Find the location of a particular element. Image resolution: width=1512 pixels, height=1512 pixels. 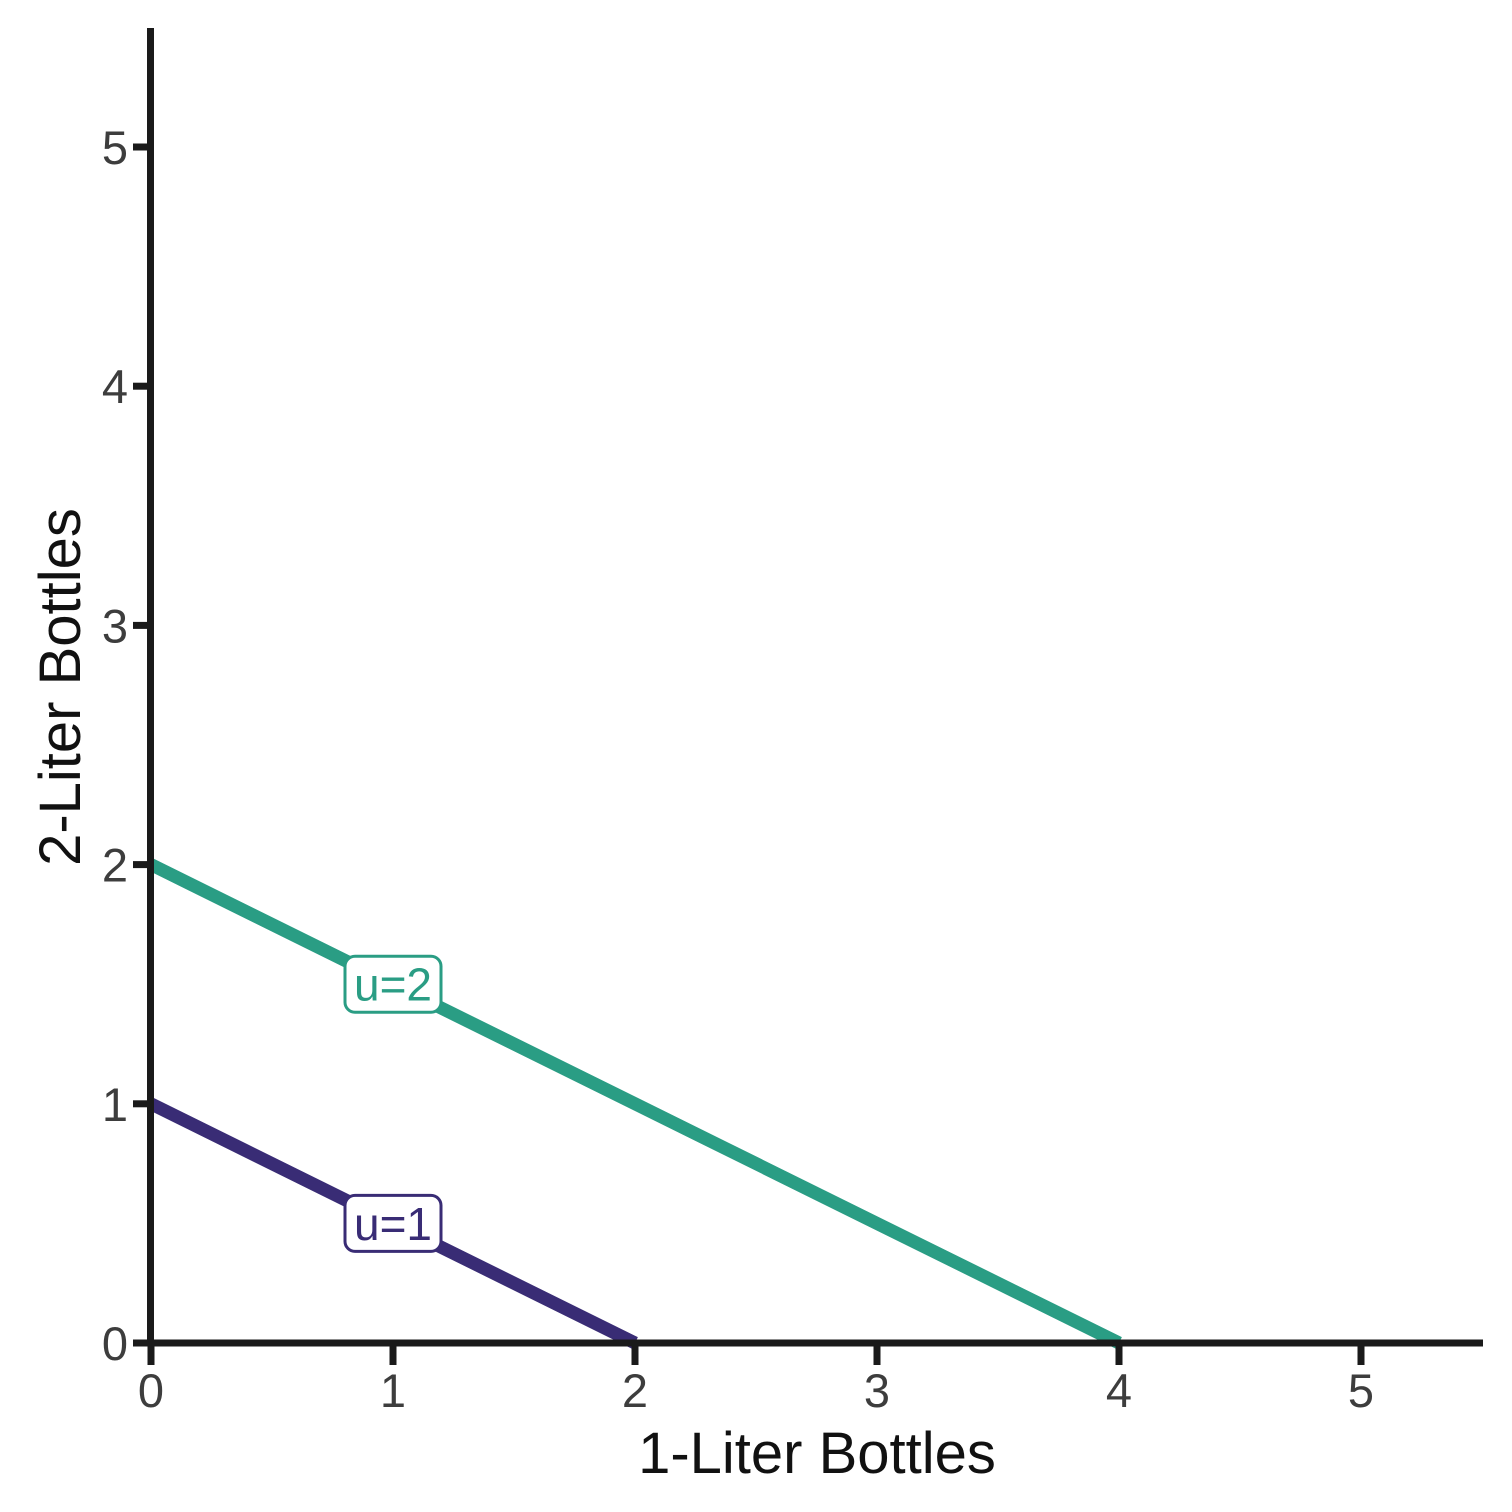

indifference-curve-u1-label-text: u=1 is located at coordinates (393, 1224).